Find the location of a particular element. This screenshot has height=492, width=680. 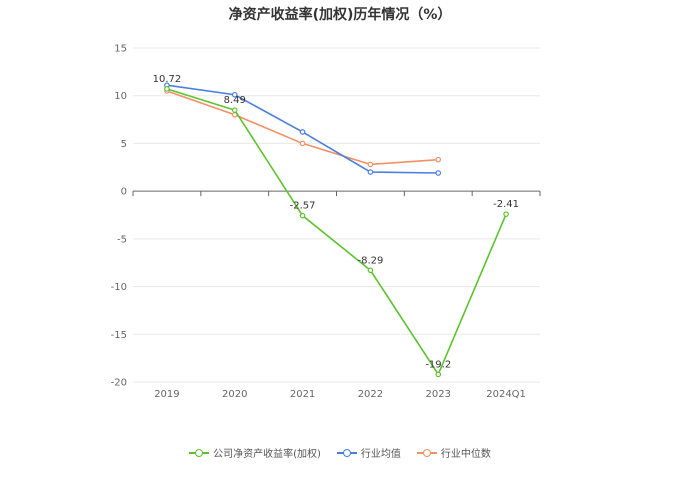

x-tick-label: 2021 is located at coordinates (302, 394).